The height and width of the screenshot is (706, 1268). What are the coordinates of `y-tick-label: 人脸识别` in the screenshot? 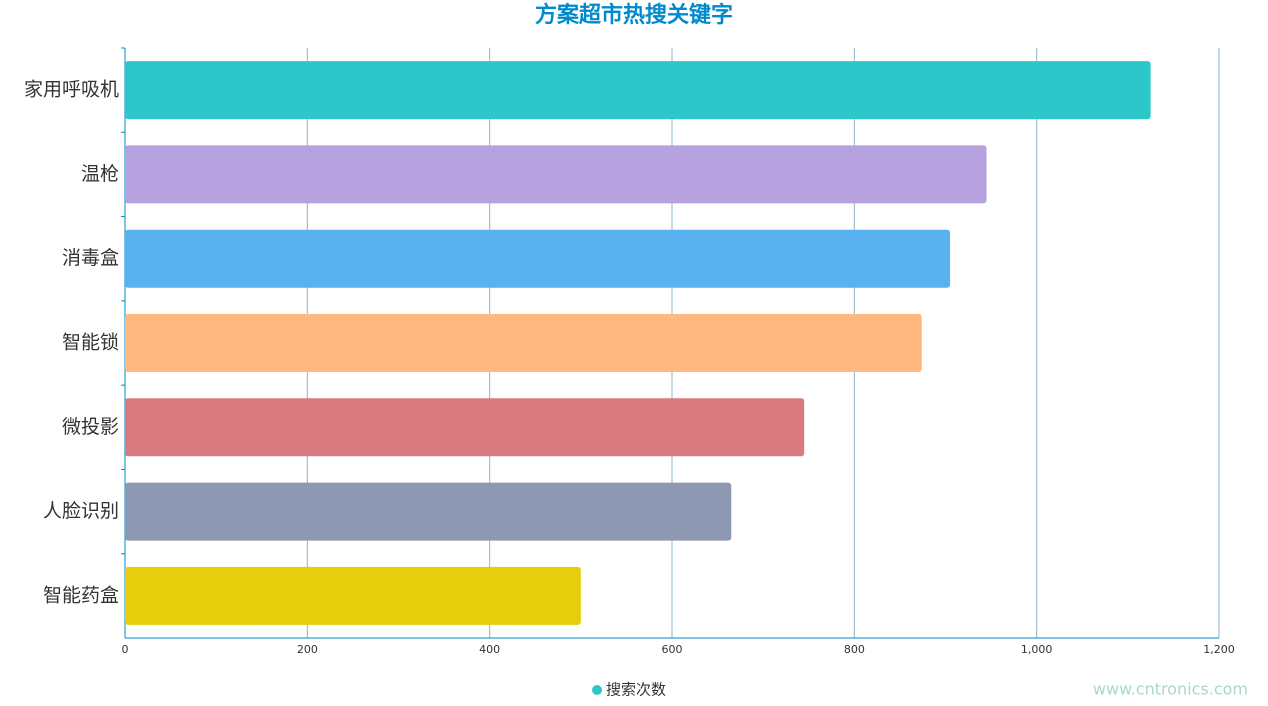 It's located at (81, 511).